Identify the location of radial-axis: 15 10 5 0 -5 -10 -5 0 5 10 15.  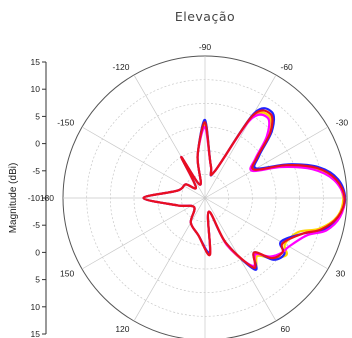
(37, 197).